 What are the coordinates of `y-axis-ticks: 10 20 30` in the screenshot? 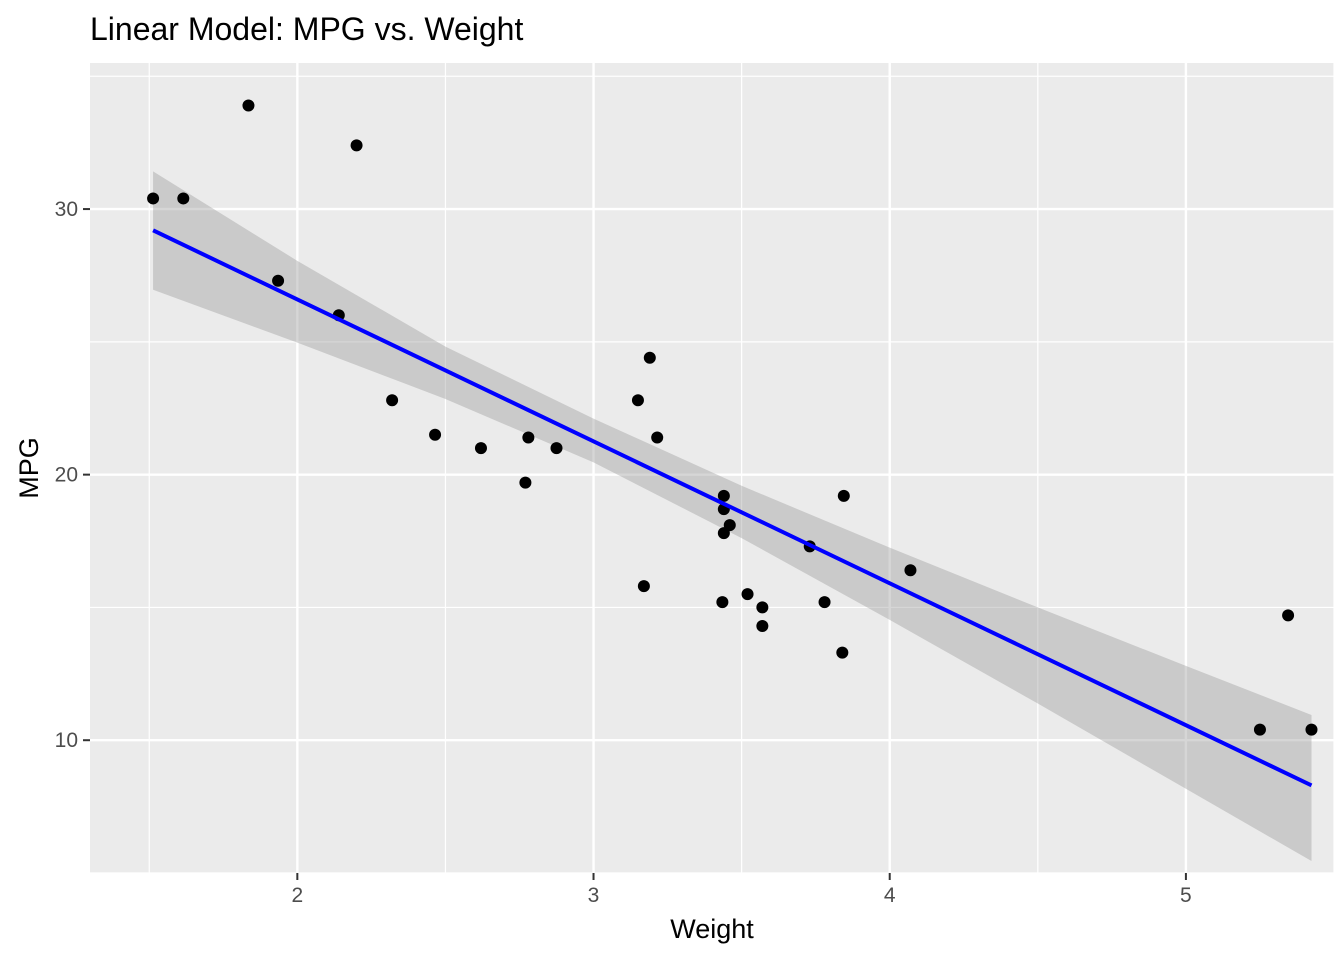 It's located at (72, 475).